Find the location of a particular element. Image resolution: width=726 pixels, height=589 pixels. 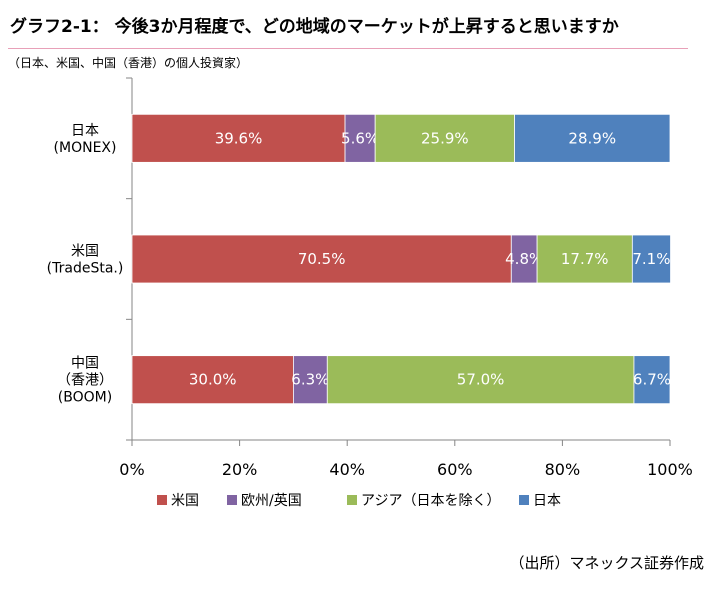

data-label: 70.5% is located at coordinates (322, 259).